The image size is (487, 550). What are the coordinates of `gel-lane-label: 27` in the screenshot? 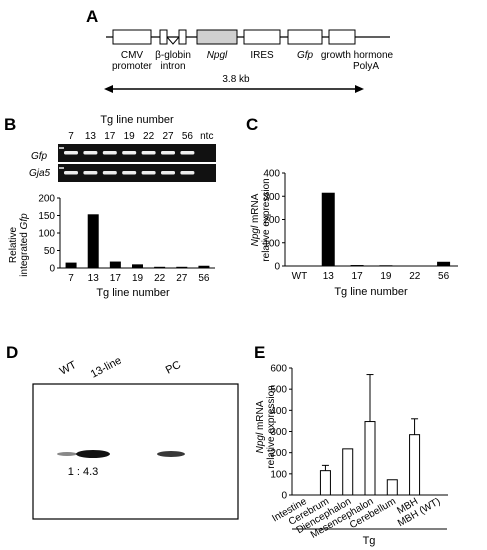 It's located at (168, 136).